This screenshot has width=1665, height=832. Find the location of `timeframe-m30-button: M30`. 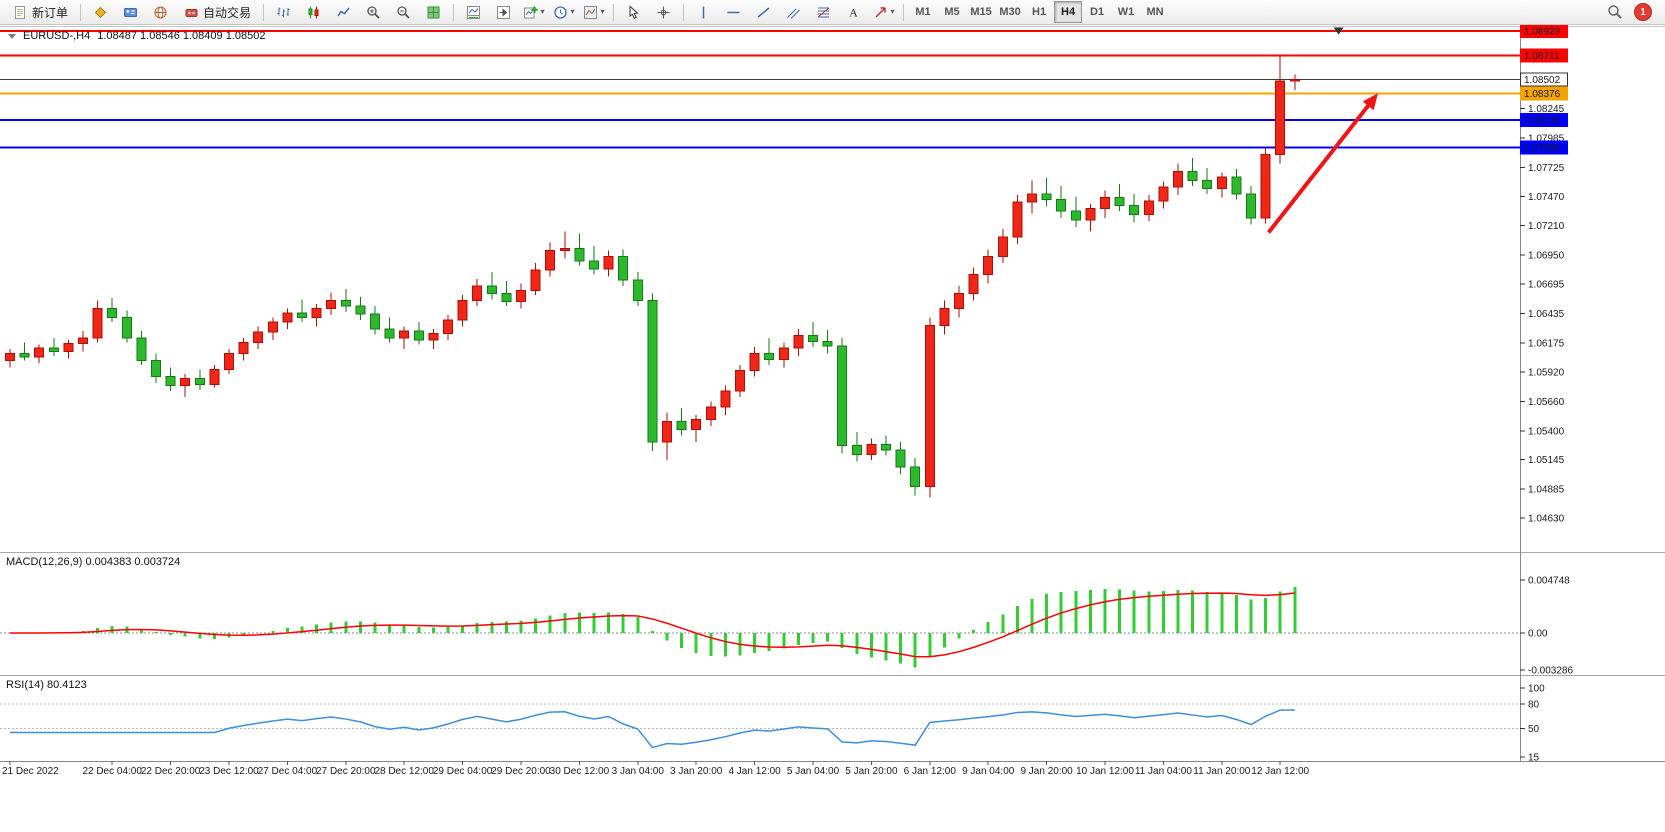

timeframe-m30-button: M30 is located at coordinates (1010, 12).